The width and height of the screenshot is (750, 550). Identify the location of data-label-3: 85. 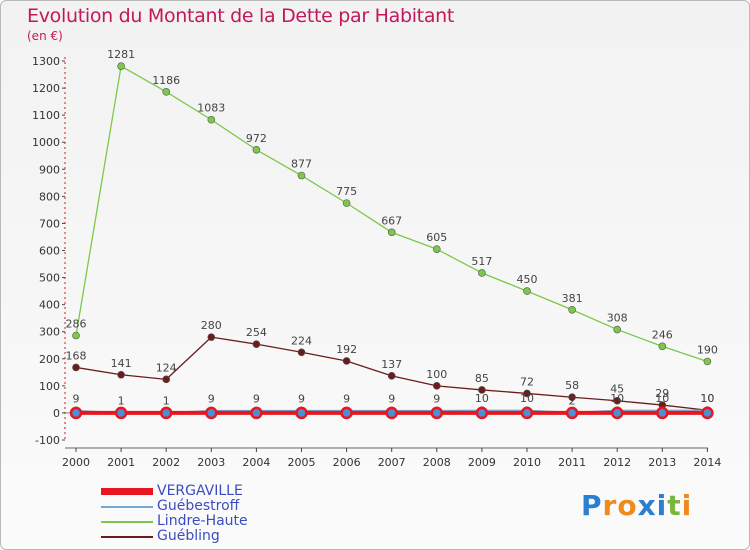
(482, 378).